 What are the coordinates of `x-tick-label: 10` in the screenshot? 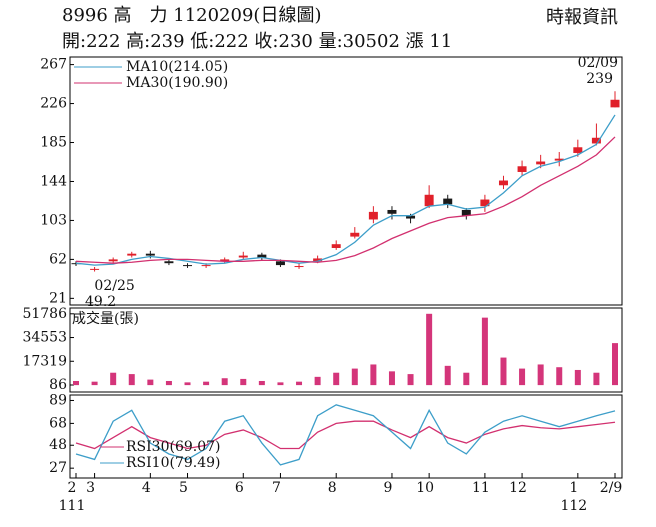 It's located at (425, 488).